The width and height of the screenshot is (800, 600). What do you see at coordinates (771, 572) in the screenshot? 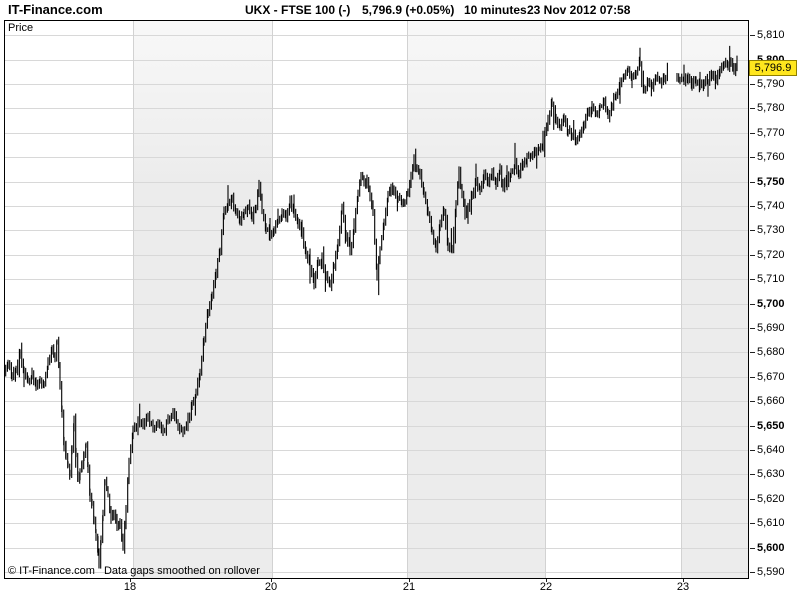
I see `y-tick-label: 5,590` at bounding box center [771, 572].